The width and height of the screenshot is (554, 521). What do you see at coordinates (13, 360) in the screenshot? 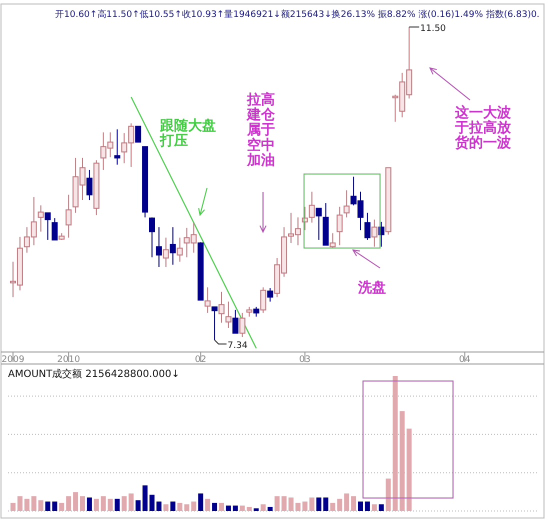
I see `x-tick-label: 2009` at bounding box center [13, 360].